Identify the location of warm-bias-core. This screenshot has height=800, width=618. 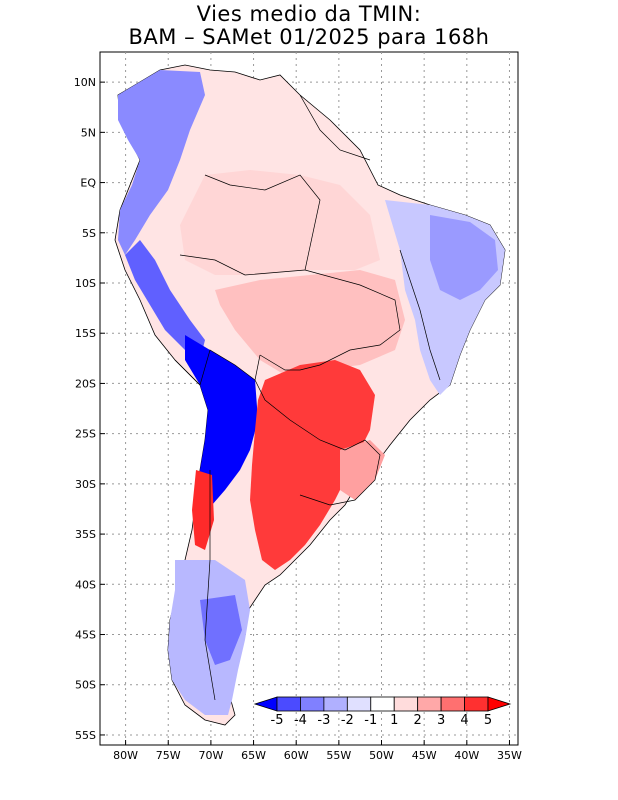
(312, 465).